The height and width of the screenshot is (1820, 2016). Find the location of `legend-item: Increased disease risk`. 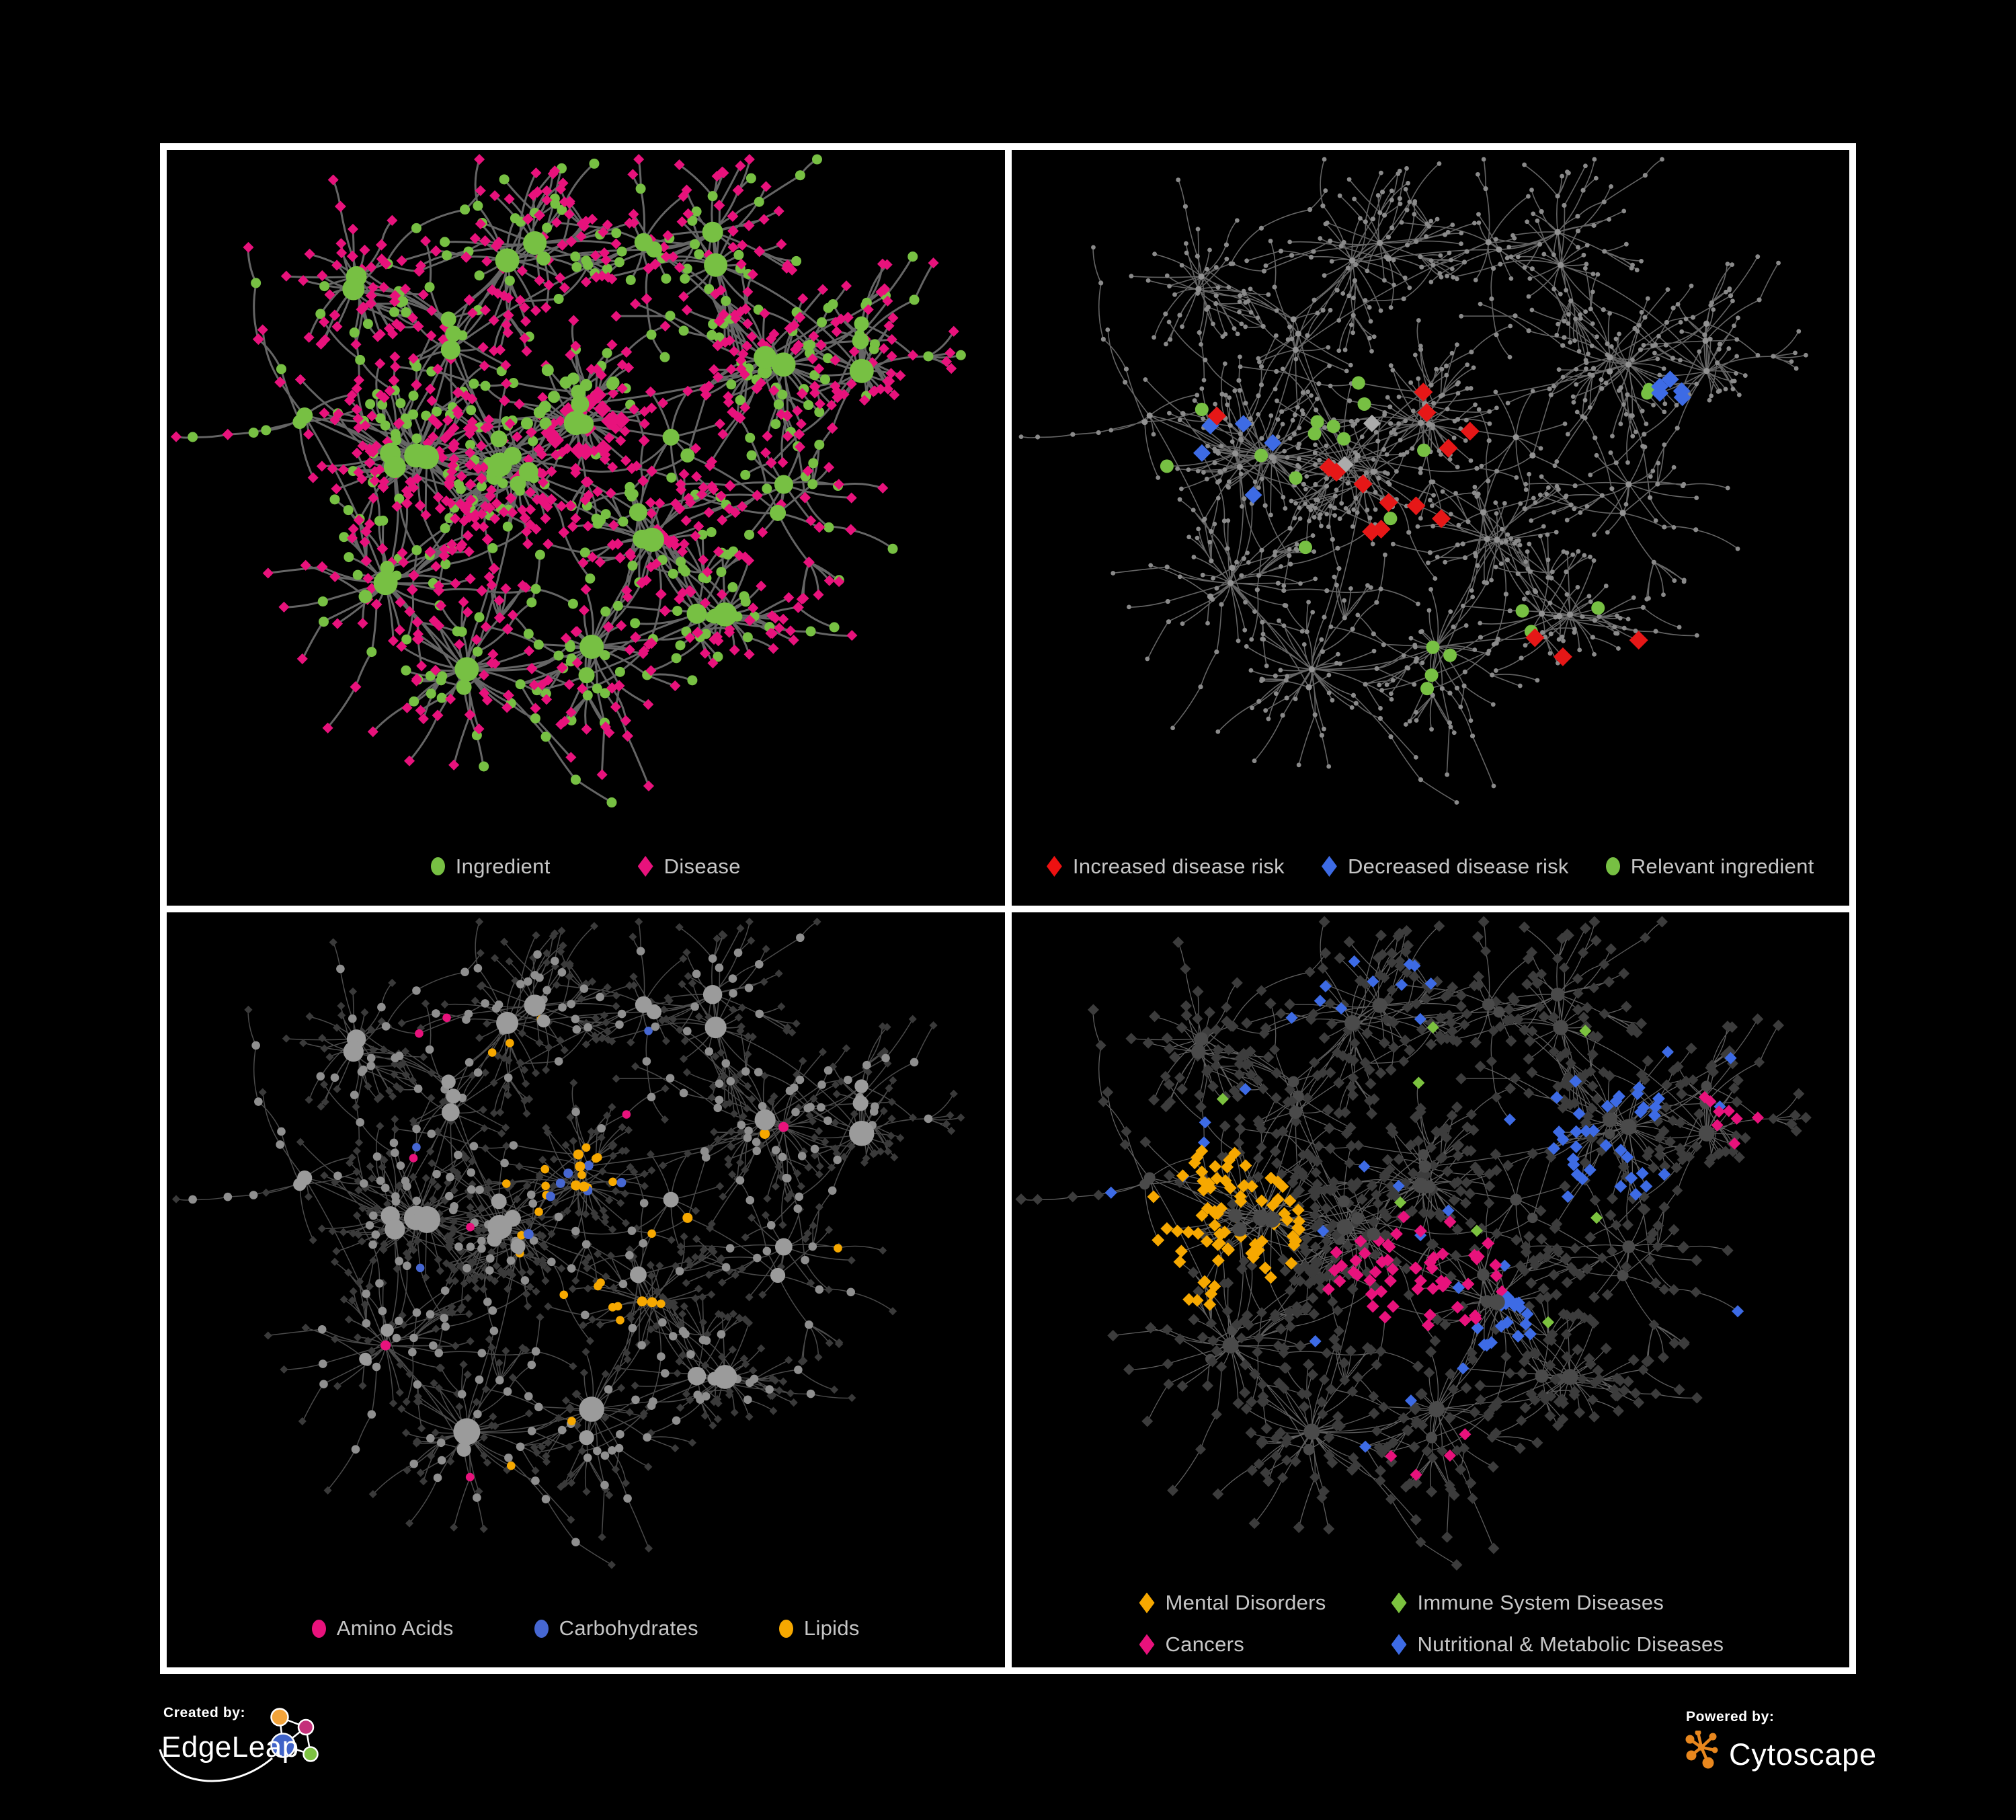

legend-item: Increased disease risk is located at coordinates (1165, 866).